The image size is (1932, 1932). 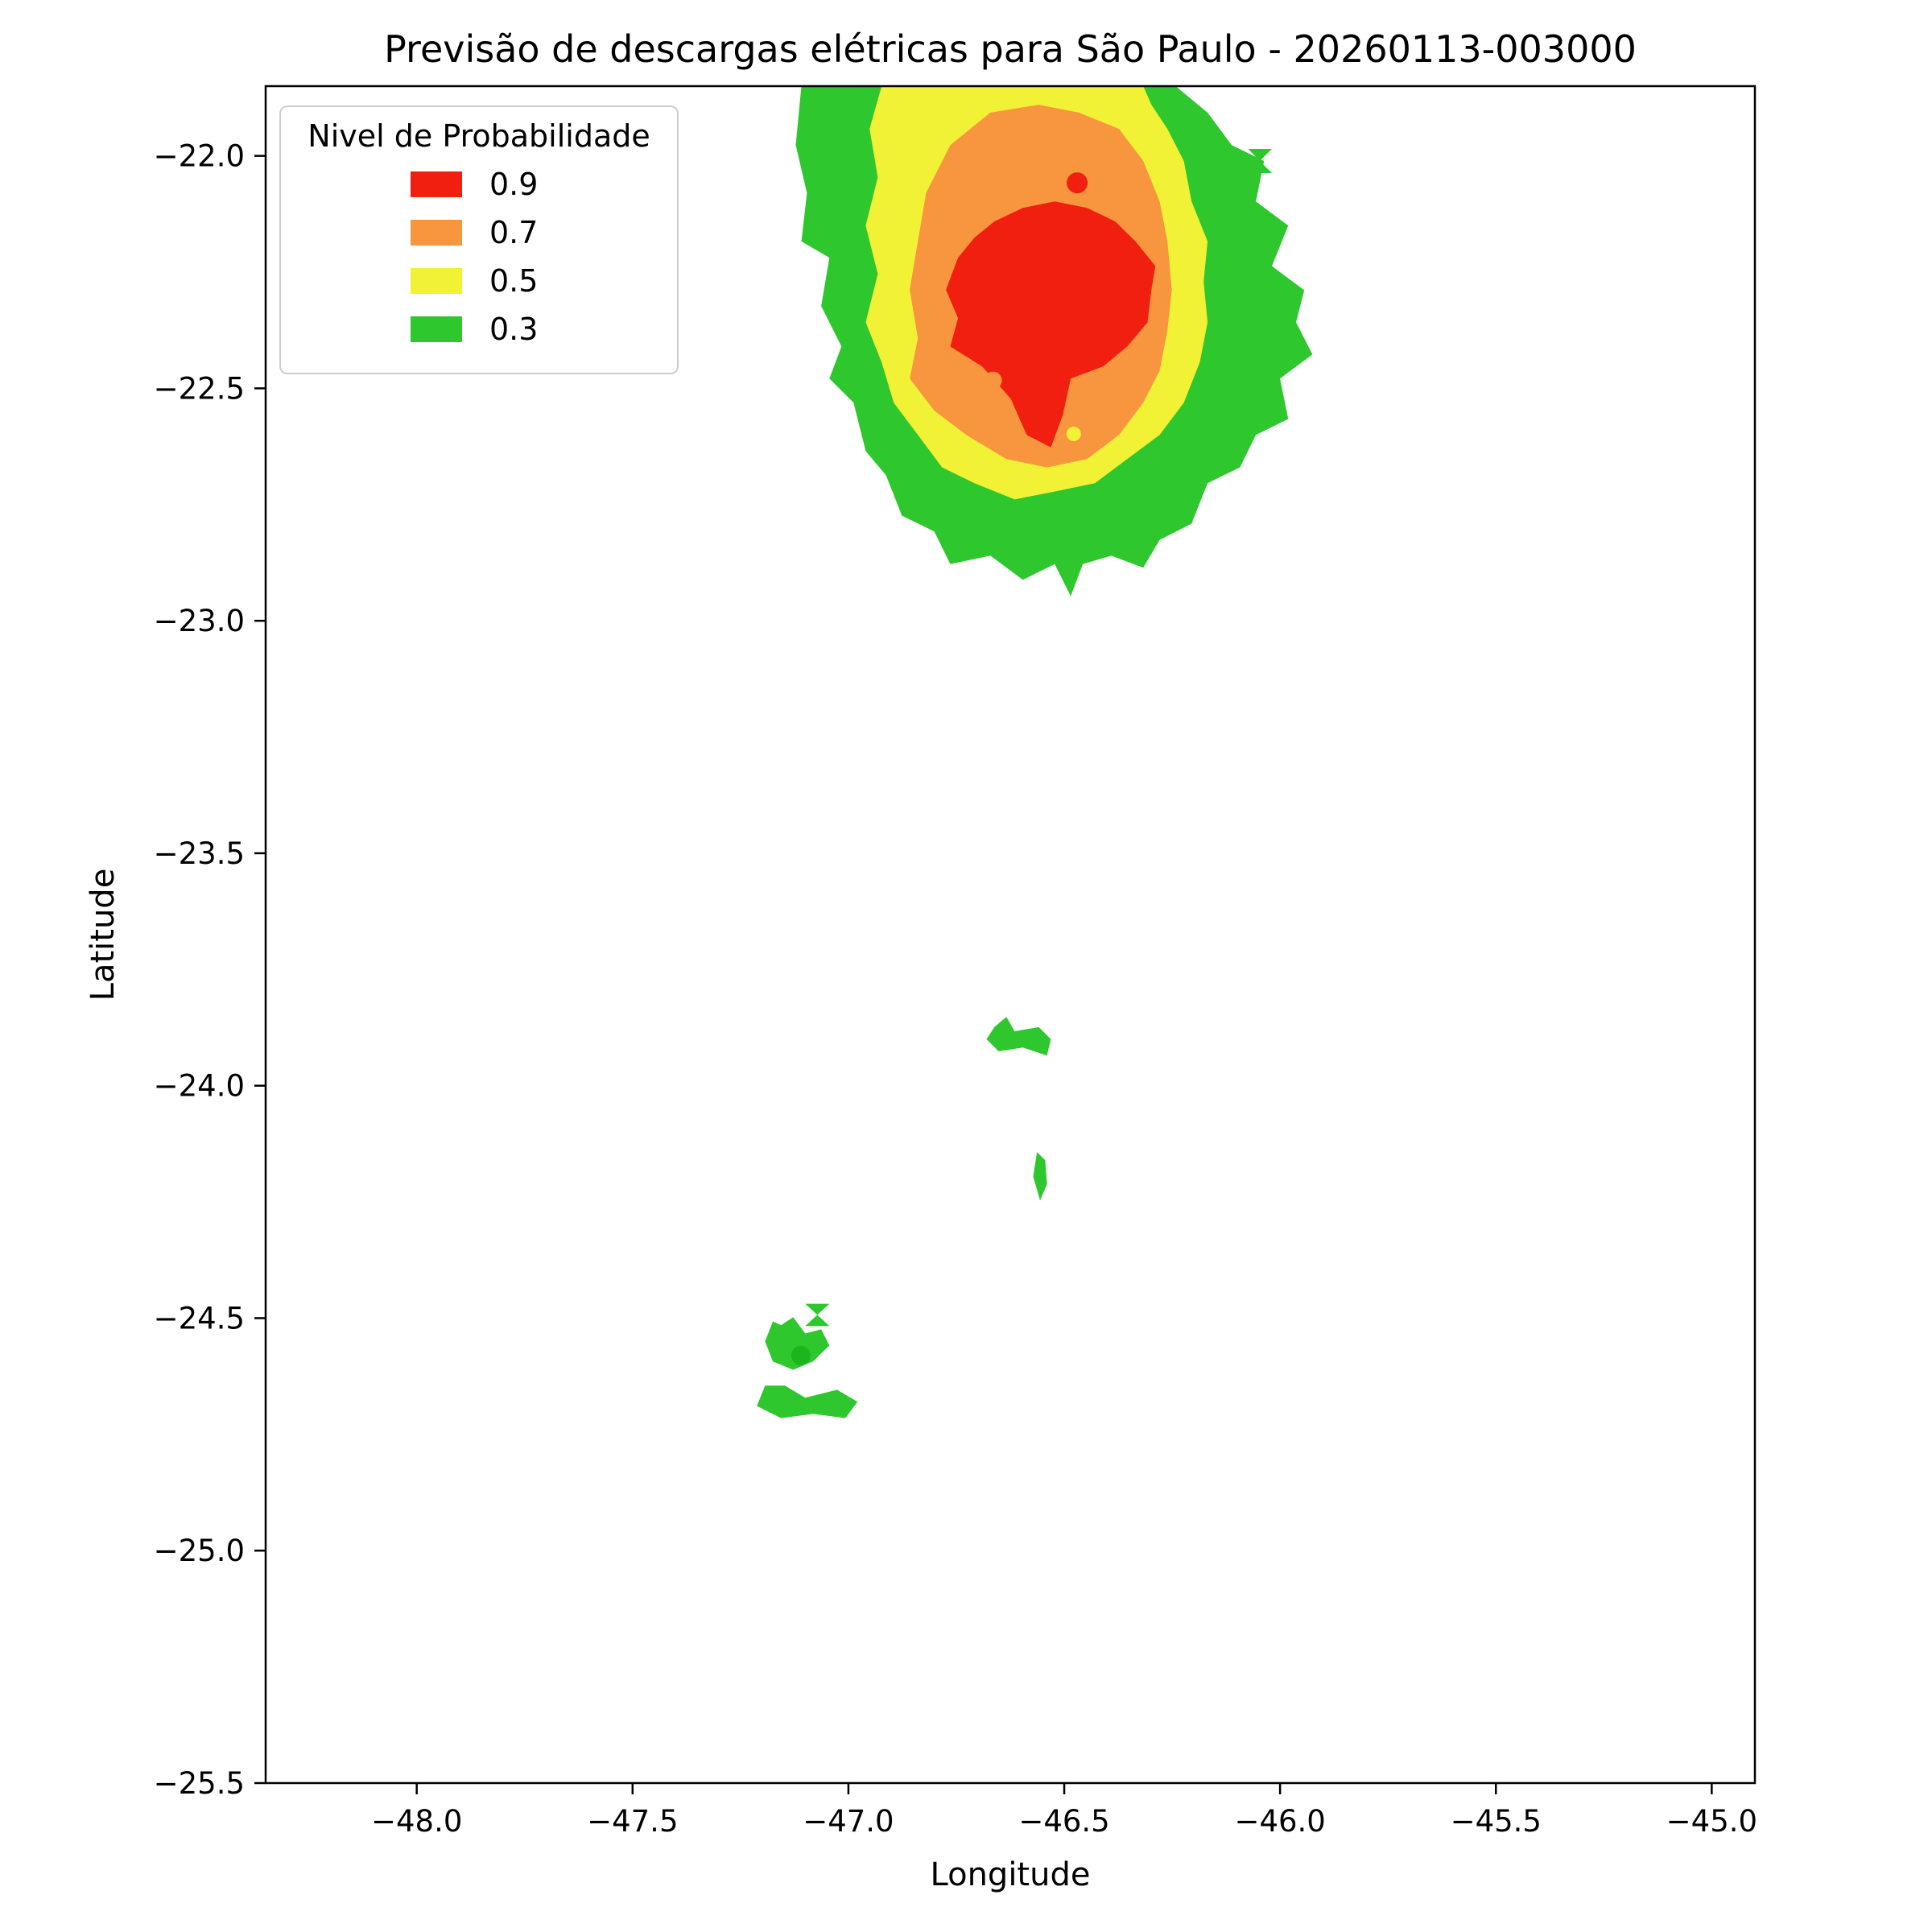 I want to click on x-tick-label: −46.5, so click(x=1063, y=1821).